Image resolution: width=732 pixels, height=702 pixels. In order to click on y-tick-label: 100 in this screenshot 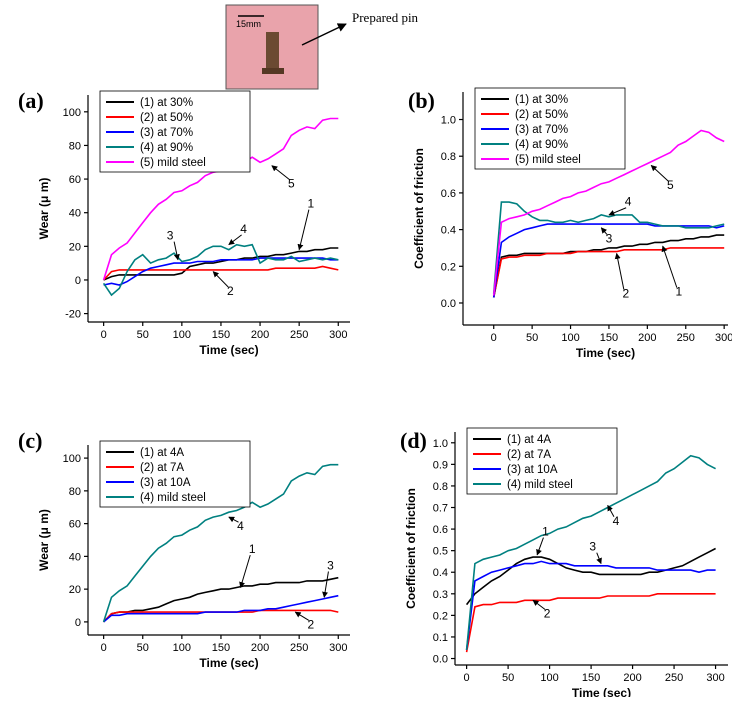, I will do `click(72, 113)`.